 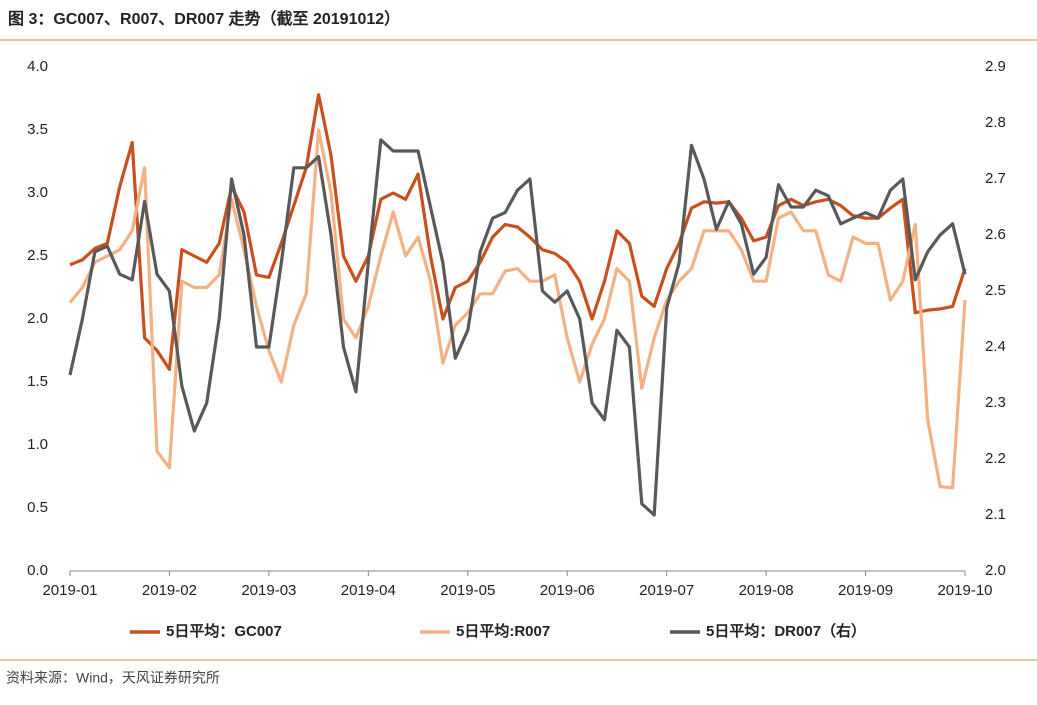 I want to click on yticks-label: 1.0, so click(x=37, y=444).